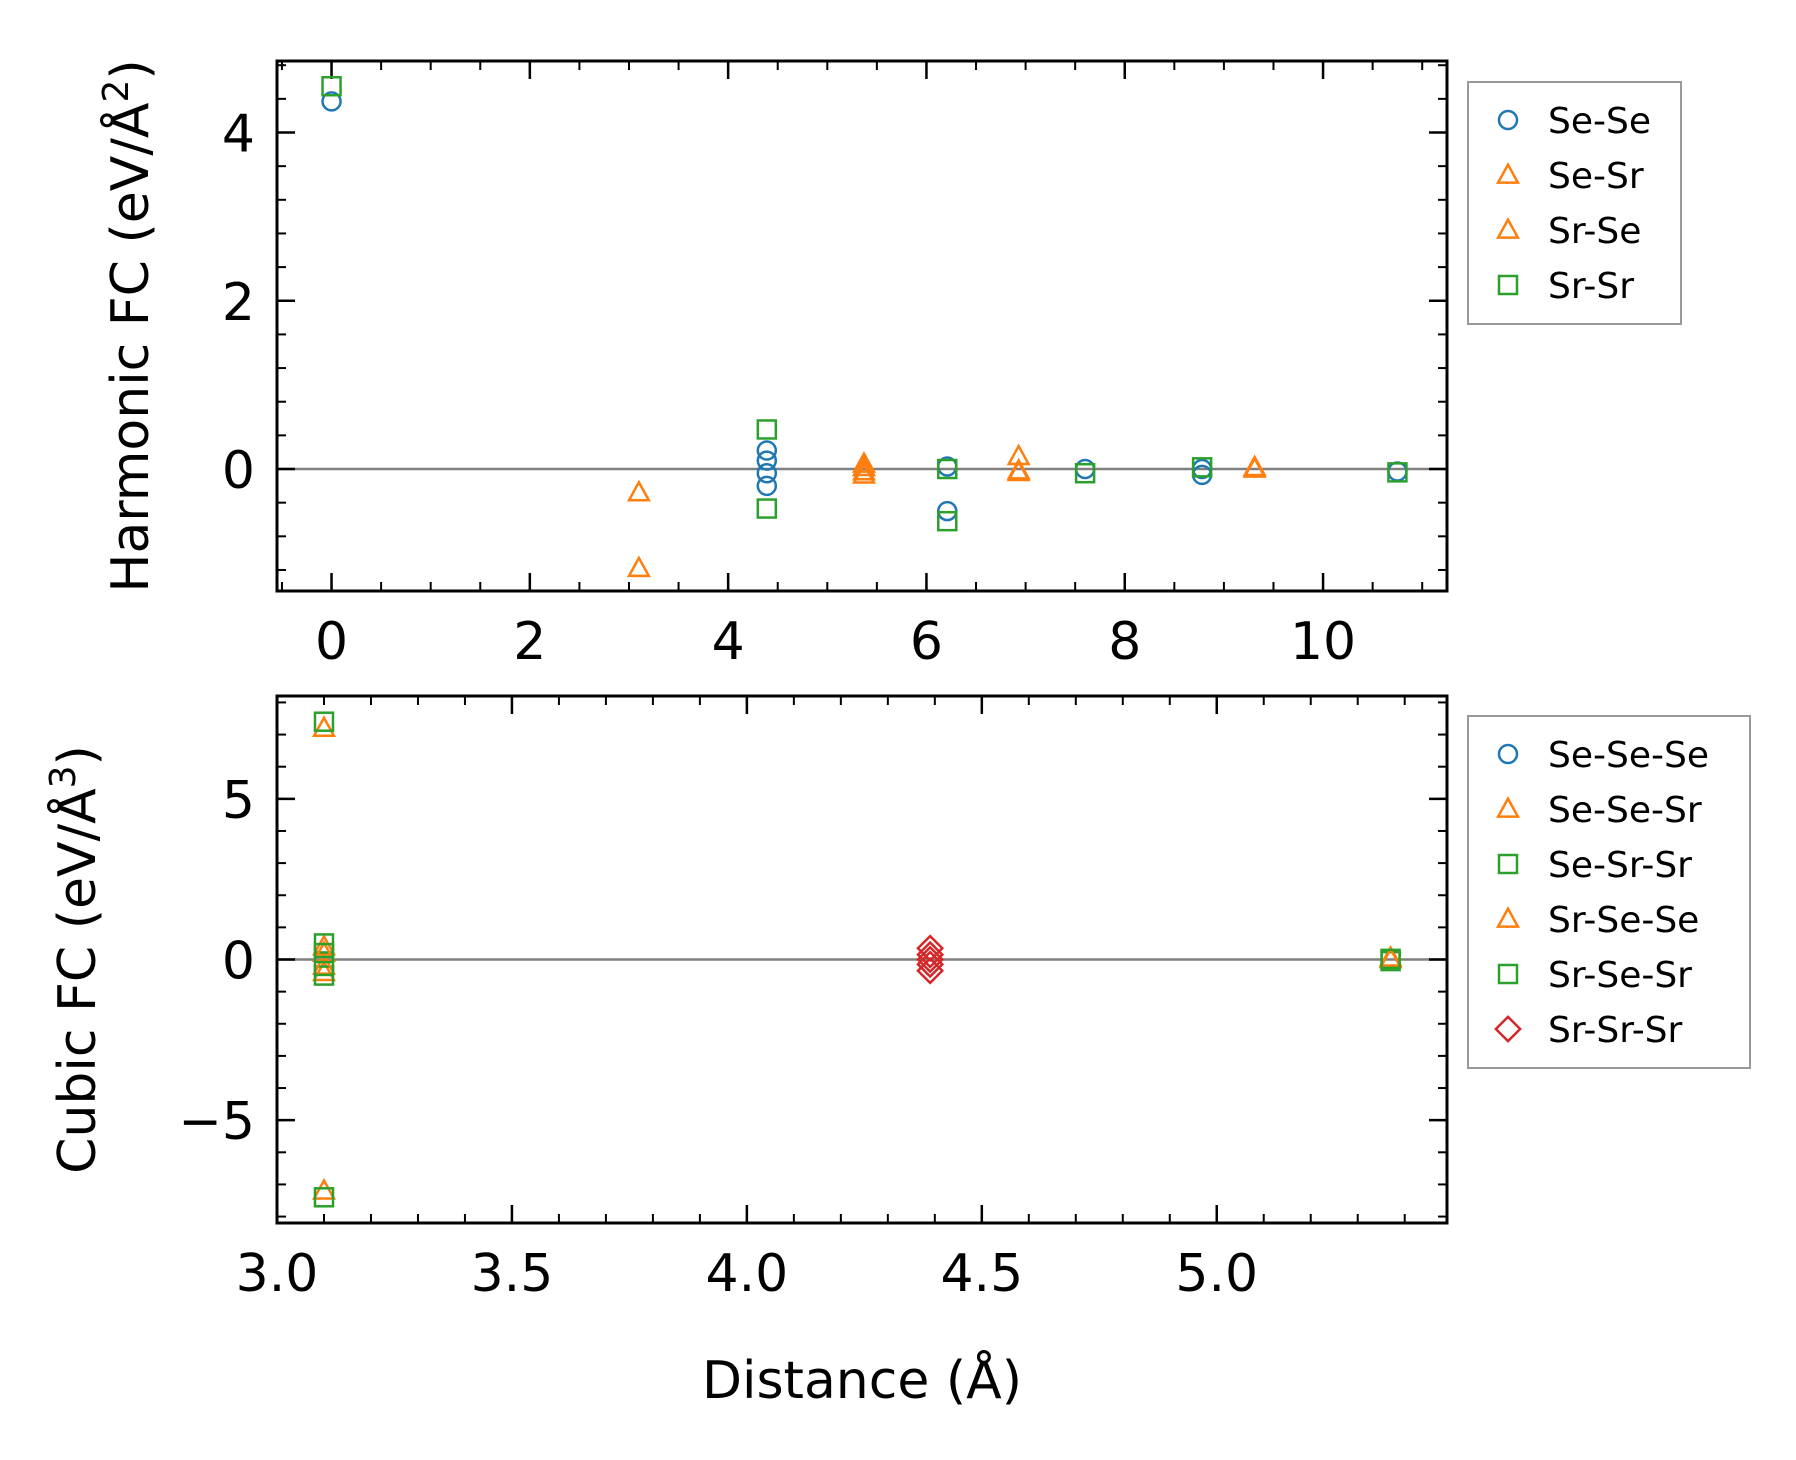 The width and height of the screenshot is (1796, 1460). I want to click on y-tick-label: −5, so click(216, 1122).